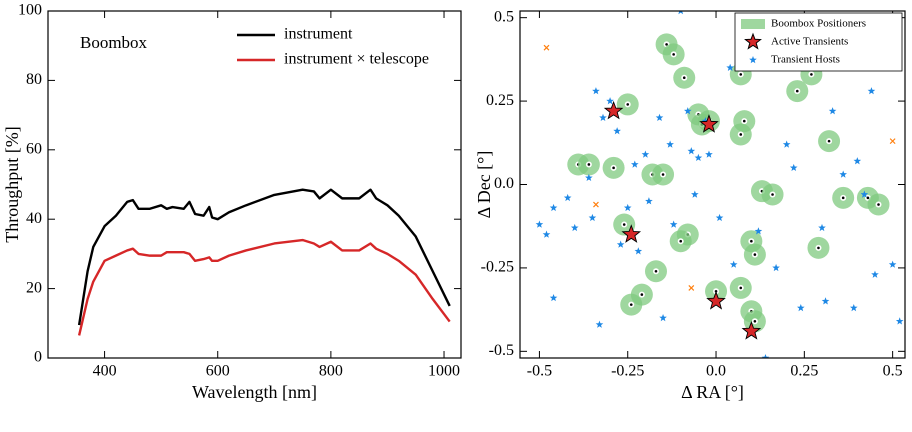  I want to click on legend-label: instrument, so click(318, 34).